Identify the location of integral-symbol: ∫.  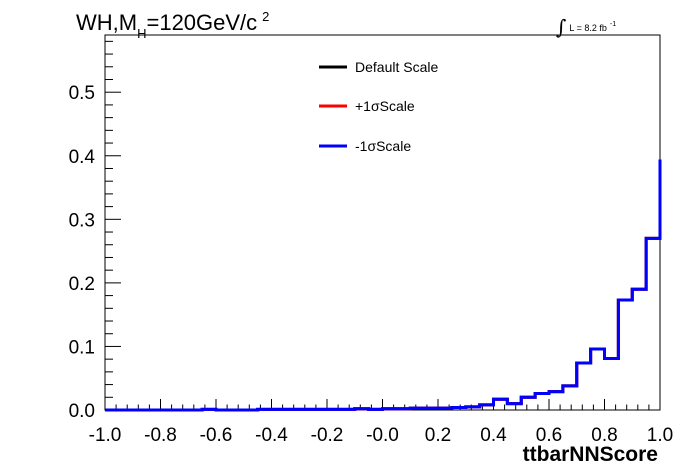
(561, 27).